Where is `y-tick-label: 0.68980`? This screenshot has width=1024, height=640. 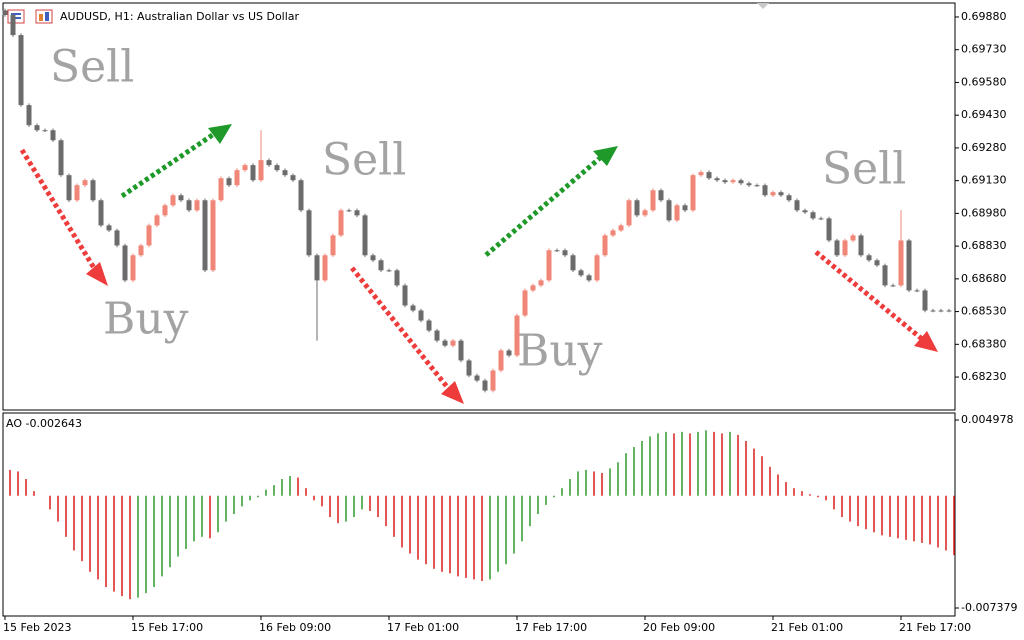
y-tick-label: 0.68980 is located at coordinates (984, 212).